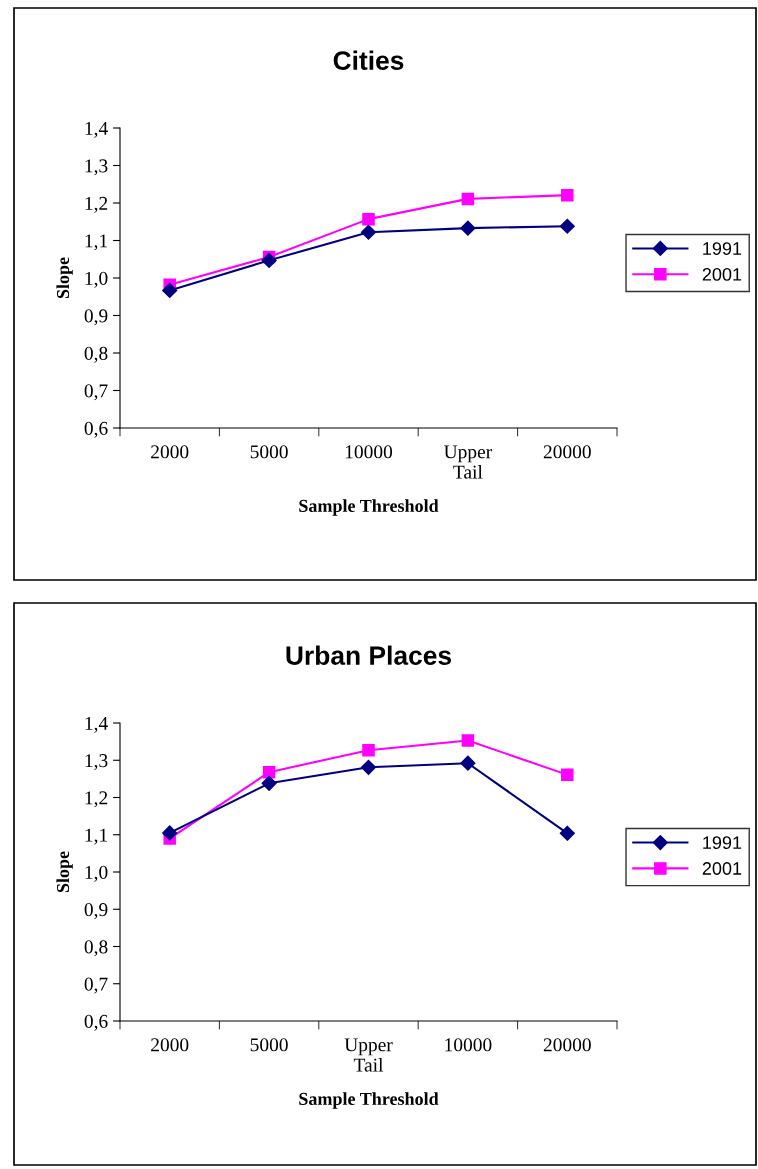  Describe the element at coordinates (369, 655) in the screenshot. I see `chart-title: Urban Places` at that location.